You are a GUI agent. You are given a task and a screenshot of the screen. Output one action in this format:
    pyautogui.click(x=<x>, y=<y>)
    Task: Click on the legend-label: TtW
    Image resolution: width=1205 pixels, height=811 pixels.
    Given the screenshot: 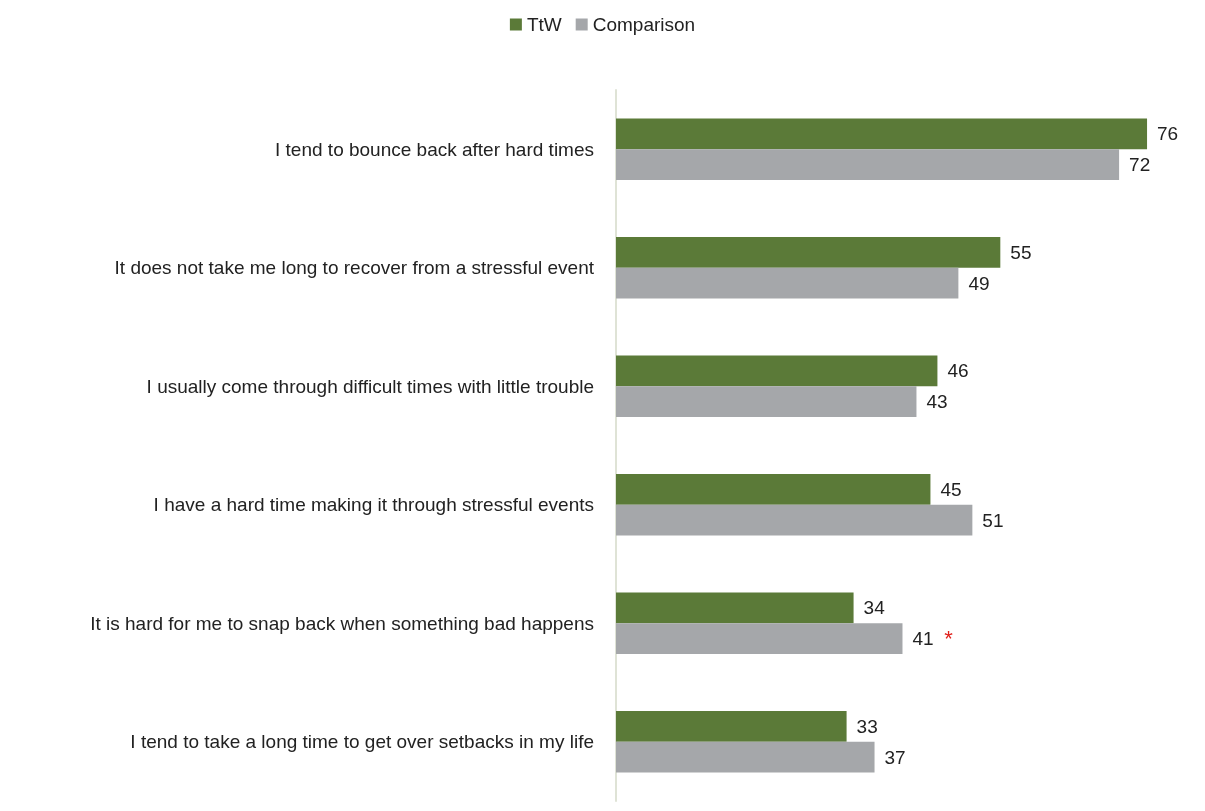 What is the action you would take?
    pyautogui.click(x=544, y=24)
    